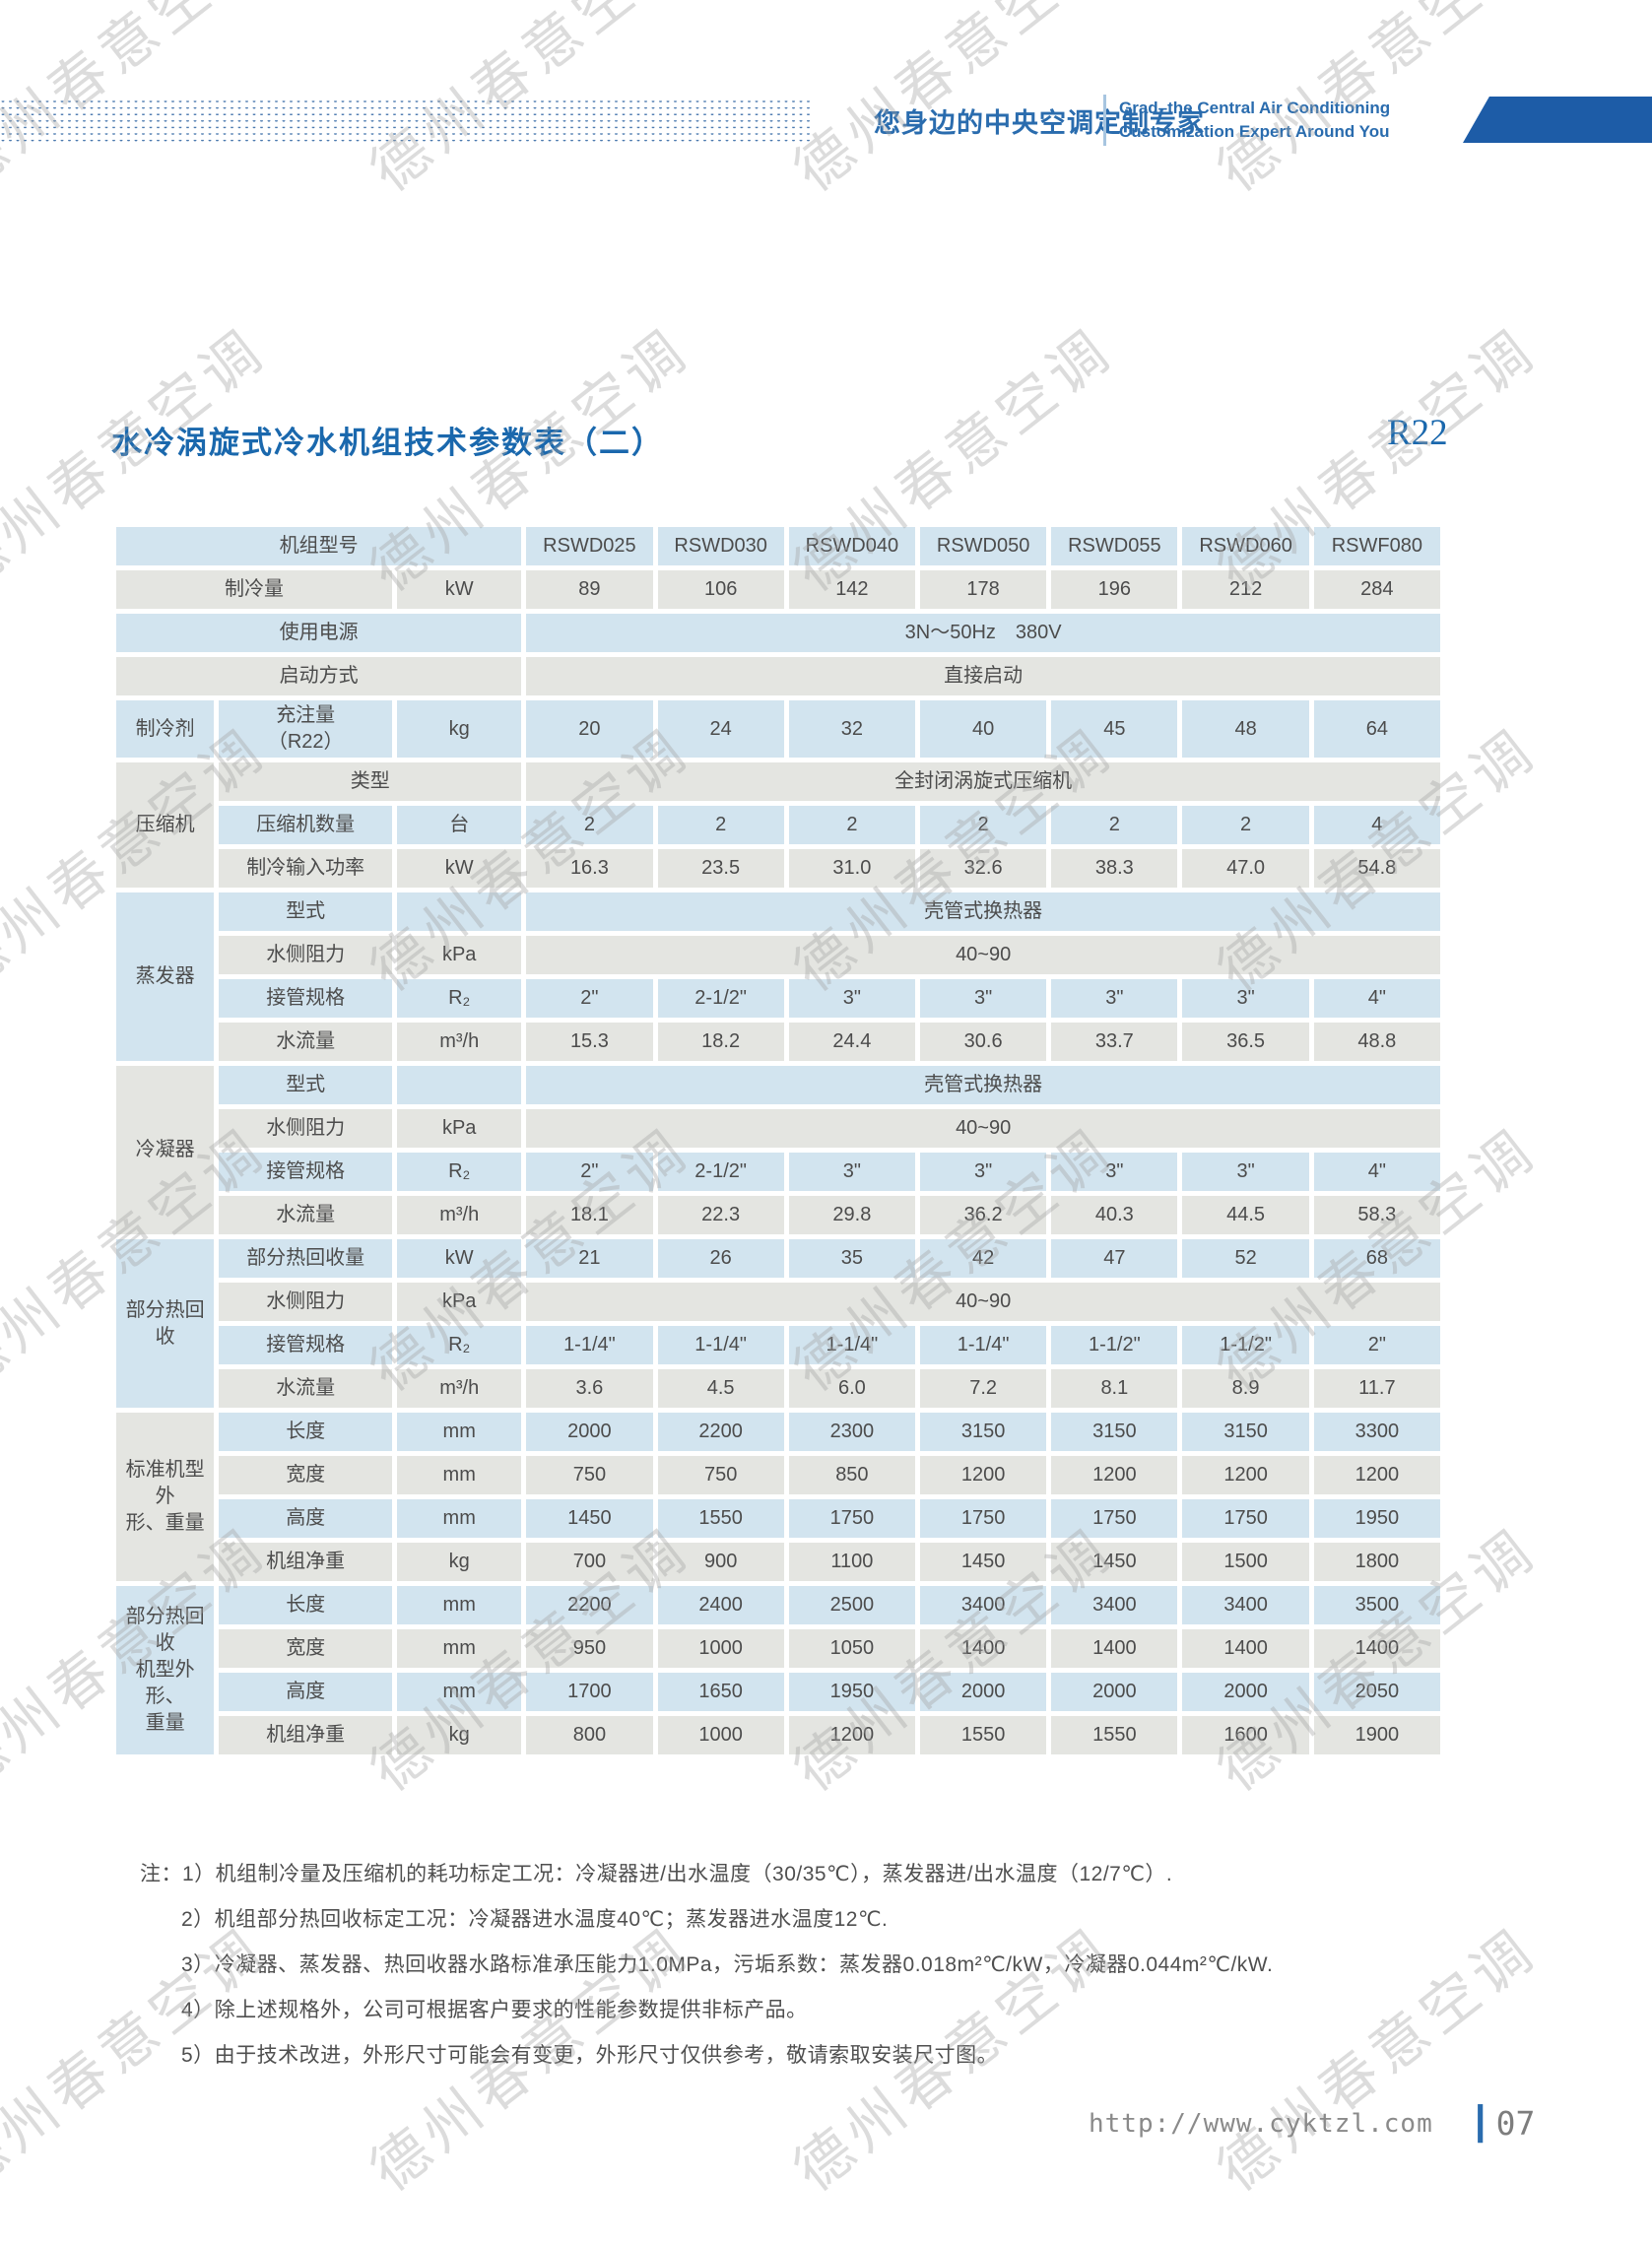 The height and width of the screenshot is (2247, 1652). I want to click on value-cell: 800, so click(590, 1735).